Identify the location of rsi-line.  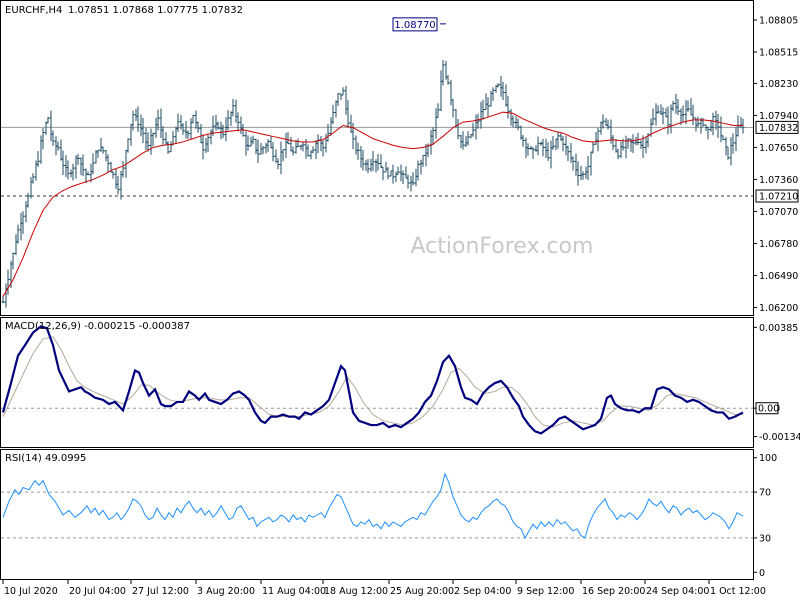
(373, 506).